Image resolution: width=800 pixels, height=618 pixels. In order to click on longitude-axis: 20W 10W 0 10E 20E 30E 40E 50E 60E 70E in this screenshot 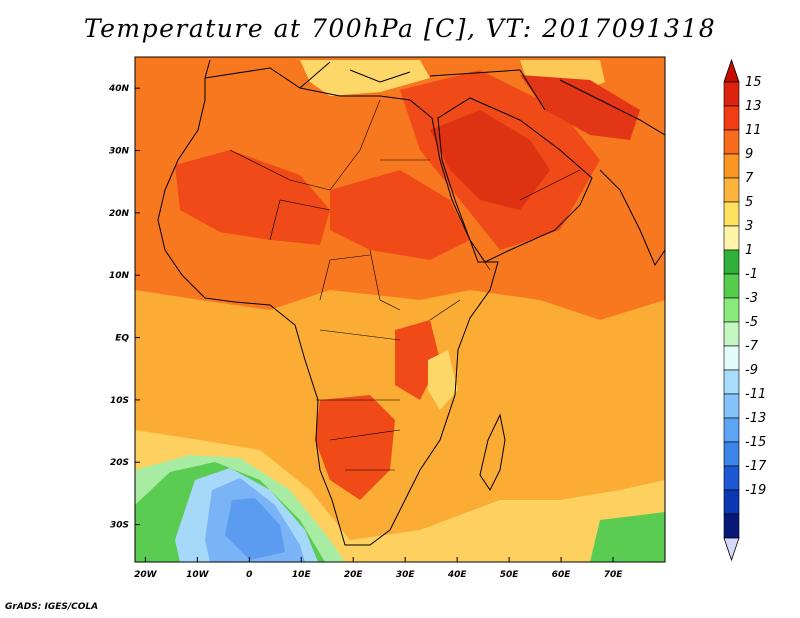, I will do `click(378, 568)`.